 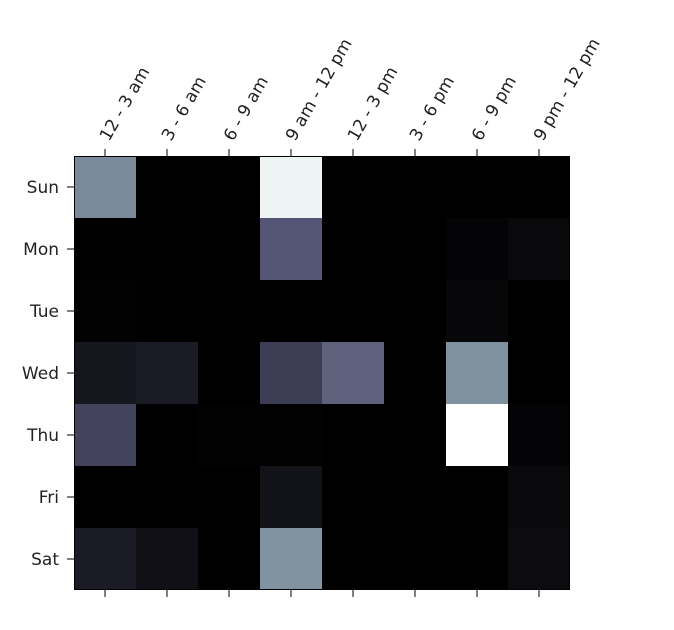 What do you see at coordinates (44, 312) in the screenshot?
I see `y-tick-label: Tue` at bounding box center [44, 312].